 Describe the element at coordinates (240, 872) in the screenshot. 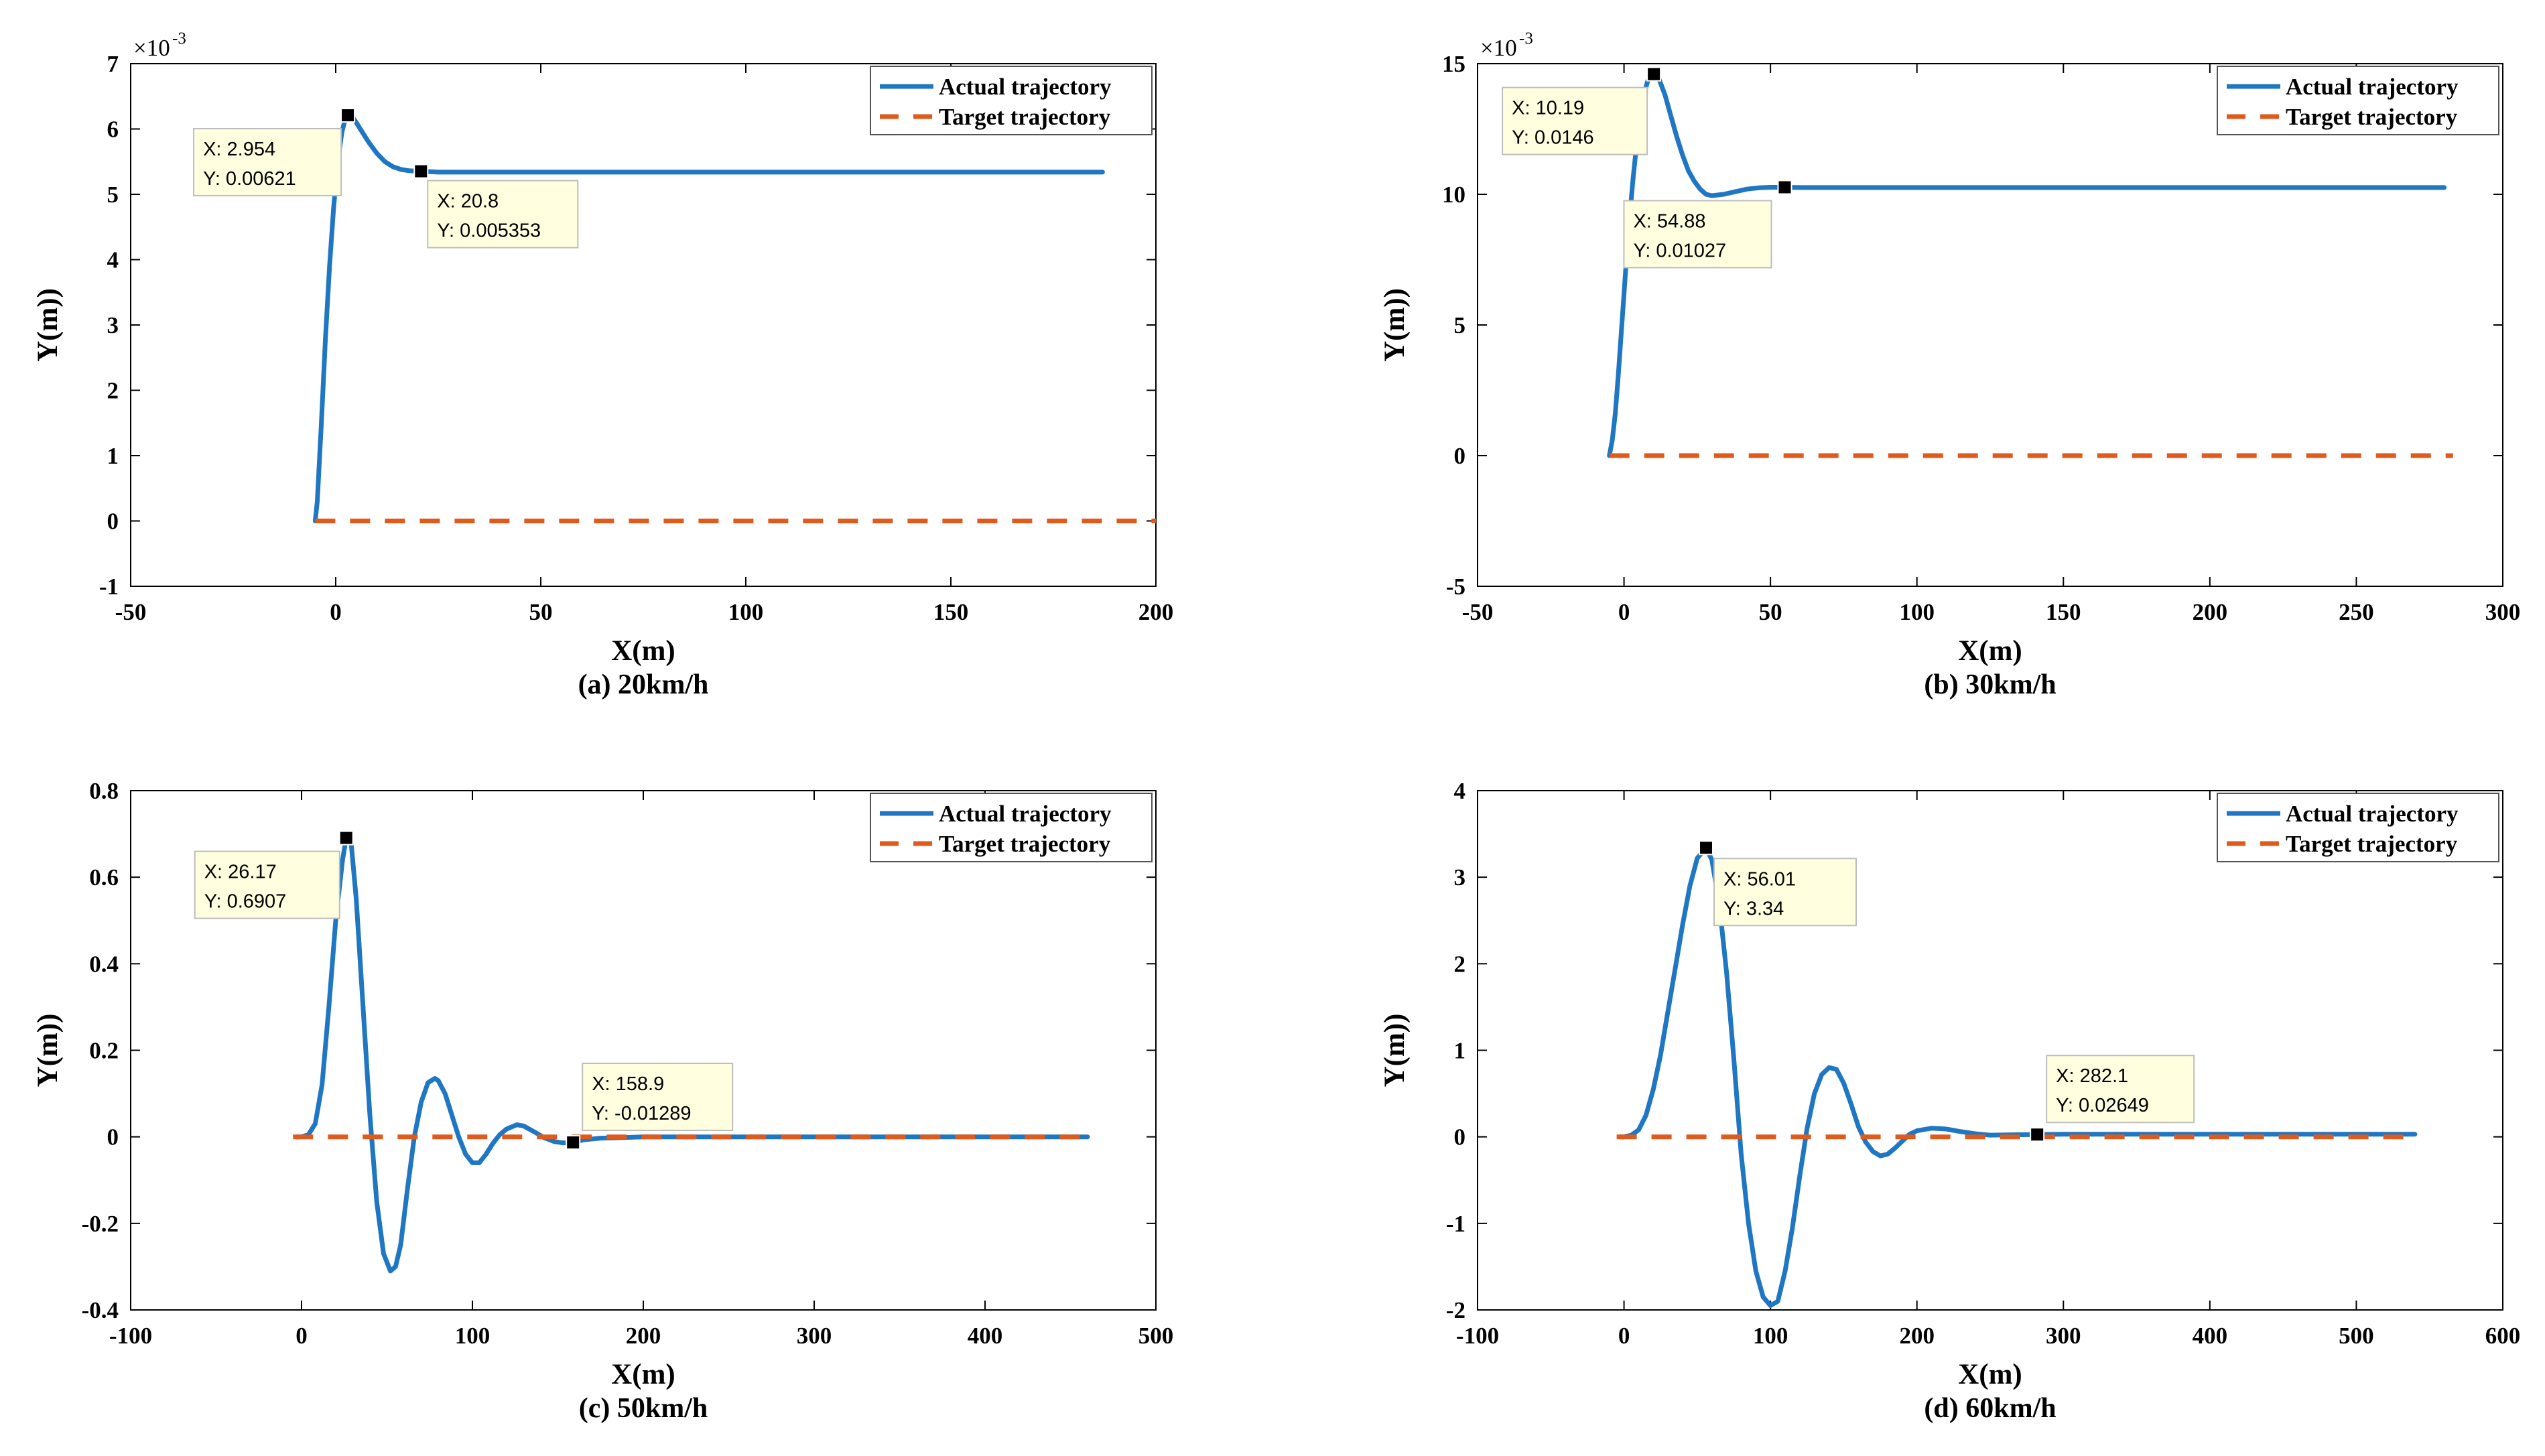

I see `datatip-x-text: X: 26.17` at that location.